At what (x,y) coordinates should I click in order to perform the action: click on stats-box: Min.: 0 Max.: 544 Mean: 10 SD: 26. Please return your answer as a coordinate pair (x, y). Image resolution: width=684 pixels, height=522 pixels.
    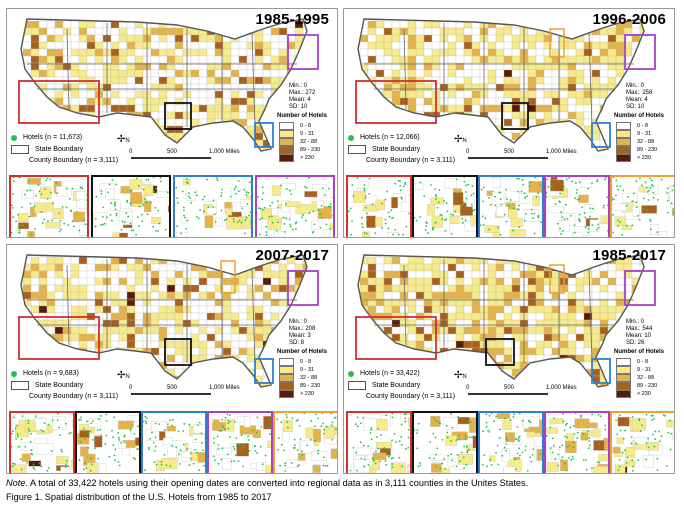
    Looking at the image, I should click on (639, 332).